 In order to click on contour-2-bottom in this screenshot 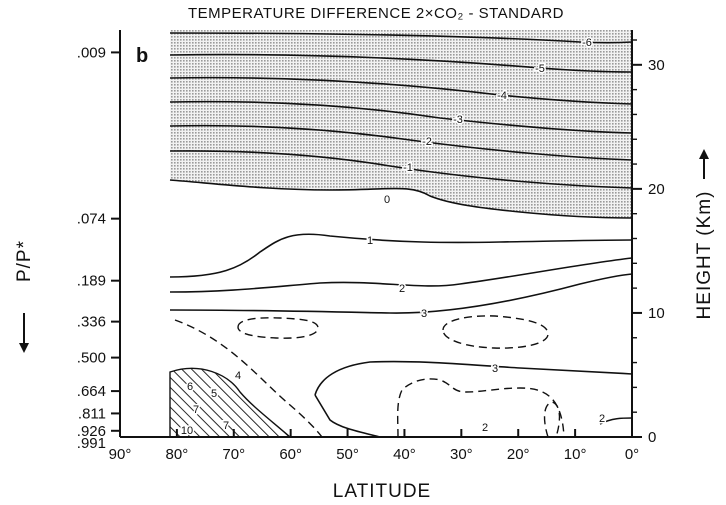, I will do `click(616, 421)`.